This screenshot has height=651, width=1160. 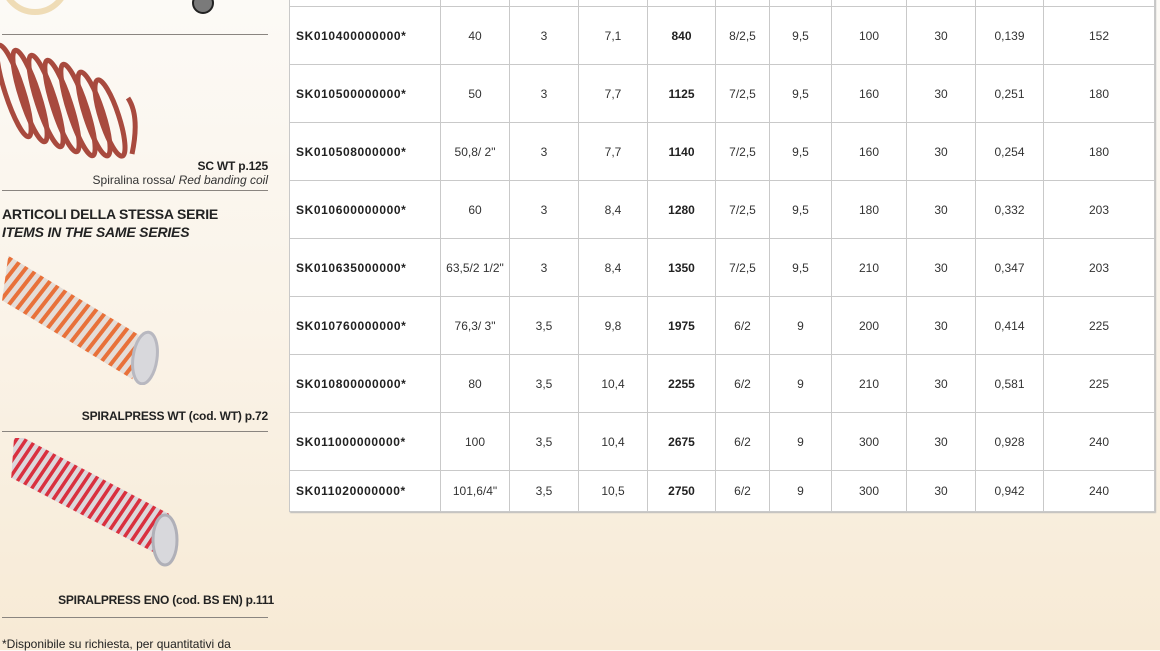 What do you see at coordinates (869, 325) in the screenshot?
I see `cell-bend-radius: 200` at bounding box center [869, 325].